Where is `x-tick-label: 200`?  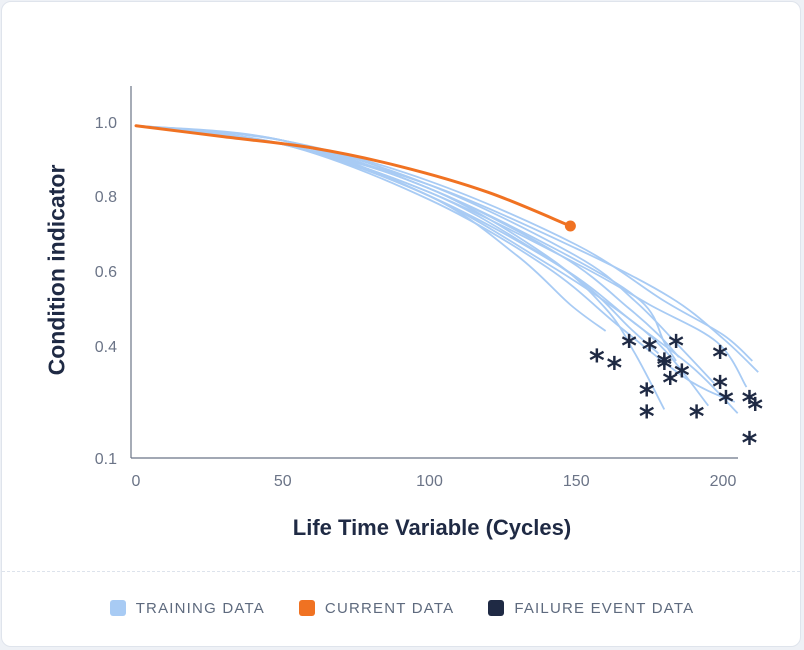
x-tick-label: 200 is located at coordinates (723, 481).